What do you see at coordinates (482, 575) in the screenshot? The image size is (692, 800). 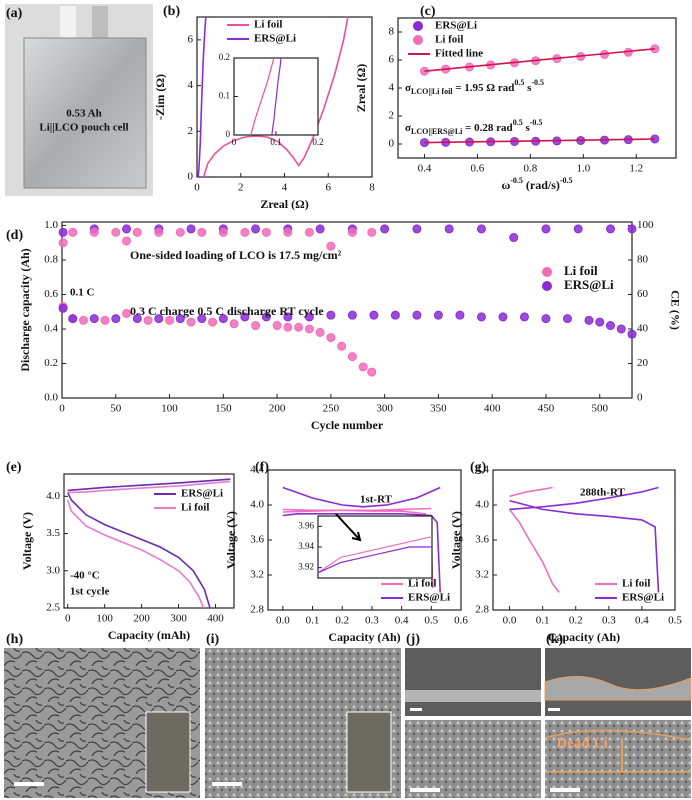 I see `y-tick-label: 3.2` at bounding box center [482, 575].